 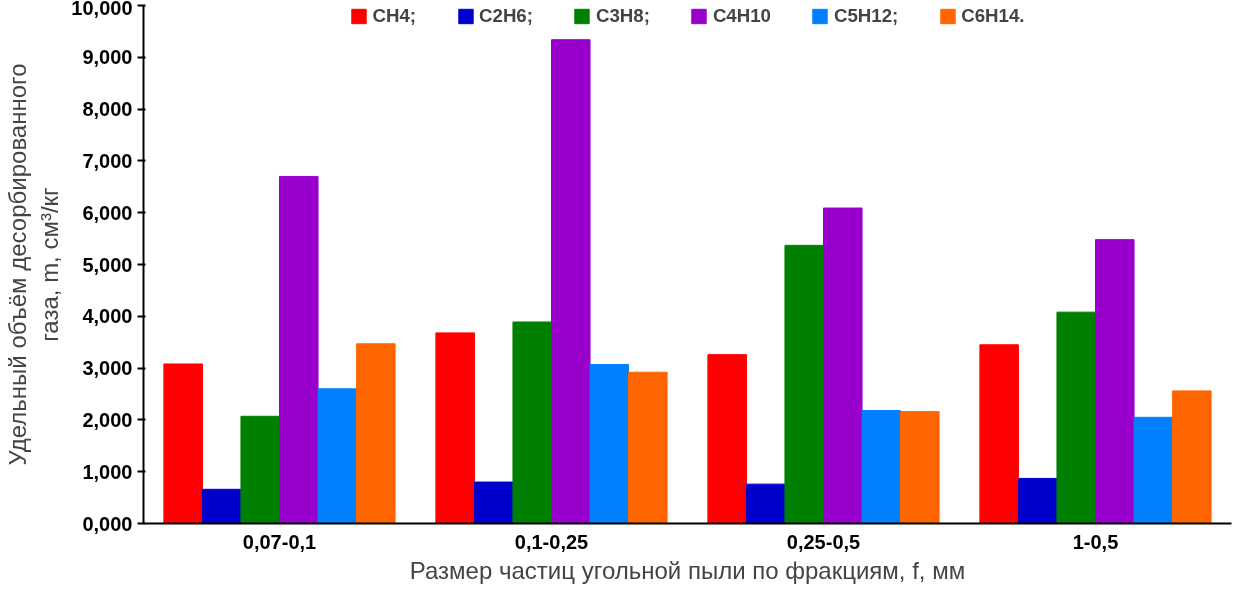 I want to click on x-axis-title: Размер частиц угольной пыли по фракциям, f, мм, so click(x=687, y=570).